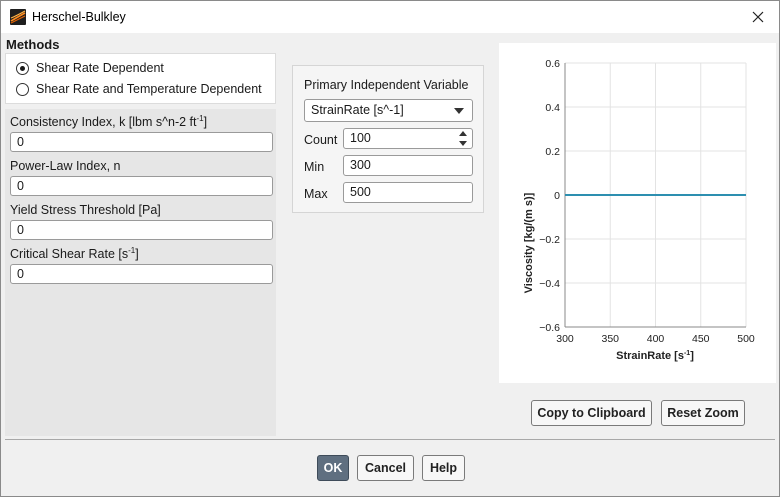 The height and width of the screenshot is (497, 780). I want to click on plot-button-bar: Copy to Clipboard Reset Zoom, so click(637, 410).